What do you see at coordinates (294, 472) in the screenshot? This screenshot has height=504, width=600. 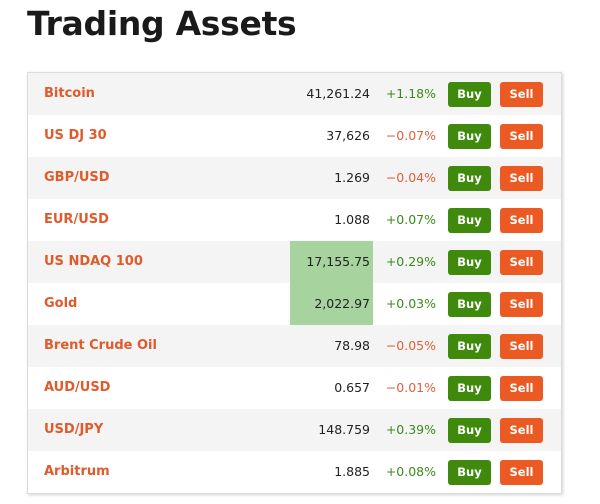 I see `asset-row-arbitrum: Arbitrum 1.885 +0.08% Buy Sell` at bounding box center [294, 472].